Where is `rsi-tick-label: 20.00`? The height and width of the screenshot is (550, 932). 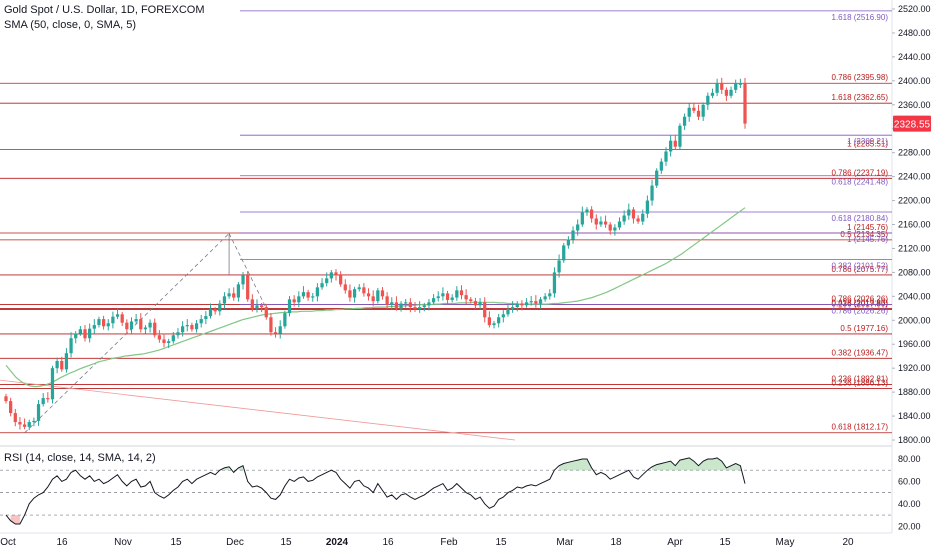
rsi-tick-label: 20.00 is located at coordinates (909, 526).